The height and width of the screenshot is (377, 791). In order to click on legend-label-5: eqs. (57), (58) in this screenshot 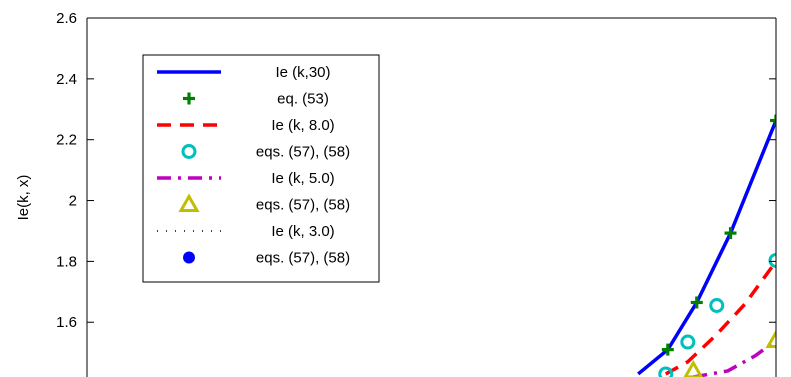, I will do `click(303, 205)`.